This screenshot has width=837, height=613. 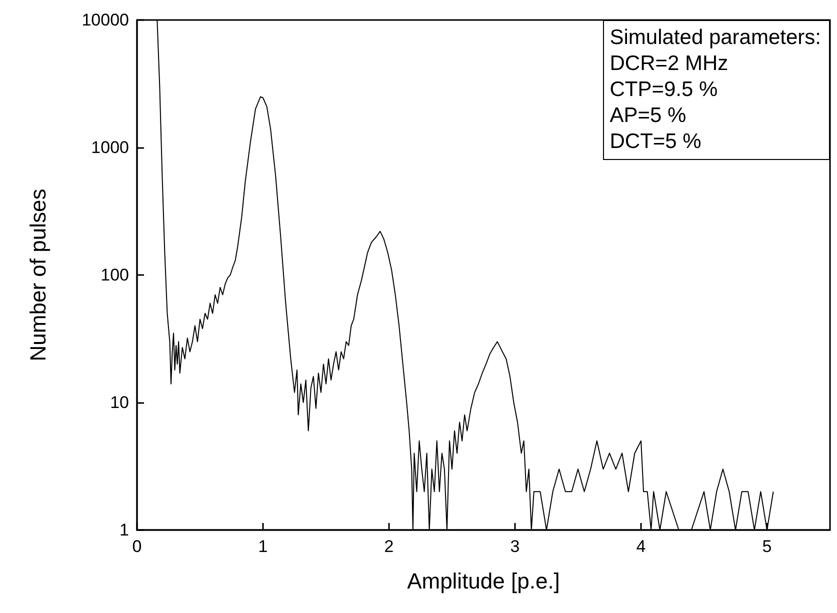 What do you see at coordinates (119, 402) in the screenshot?
I see `y-tick-label: 10` at bounding box center [119, 402].